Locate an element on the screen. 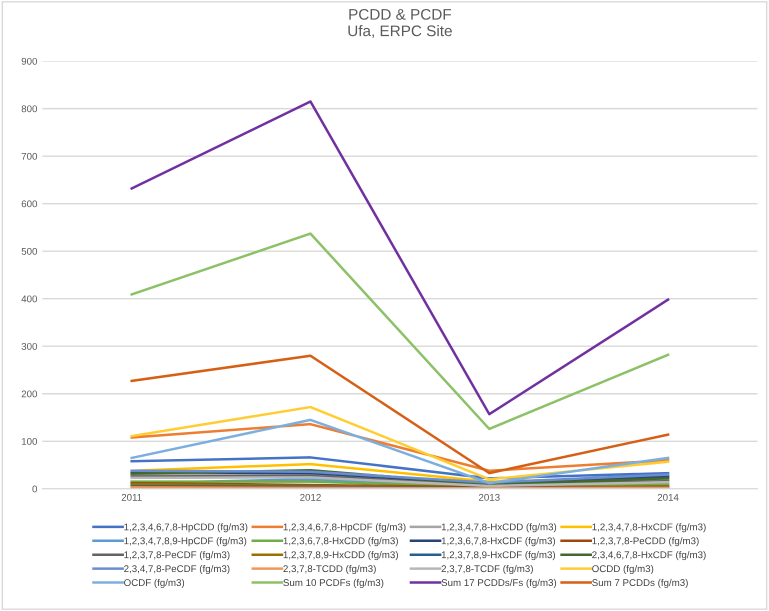 The image size is (769, 611). legend-label: Sum 7 PCDDs (fg/m3) is located at coordinates (640, 583).